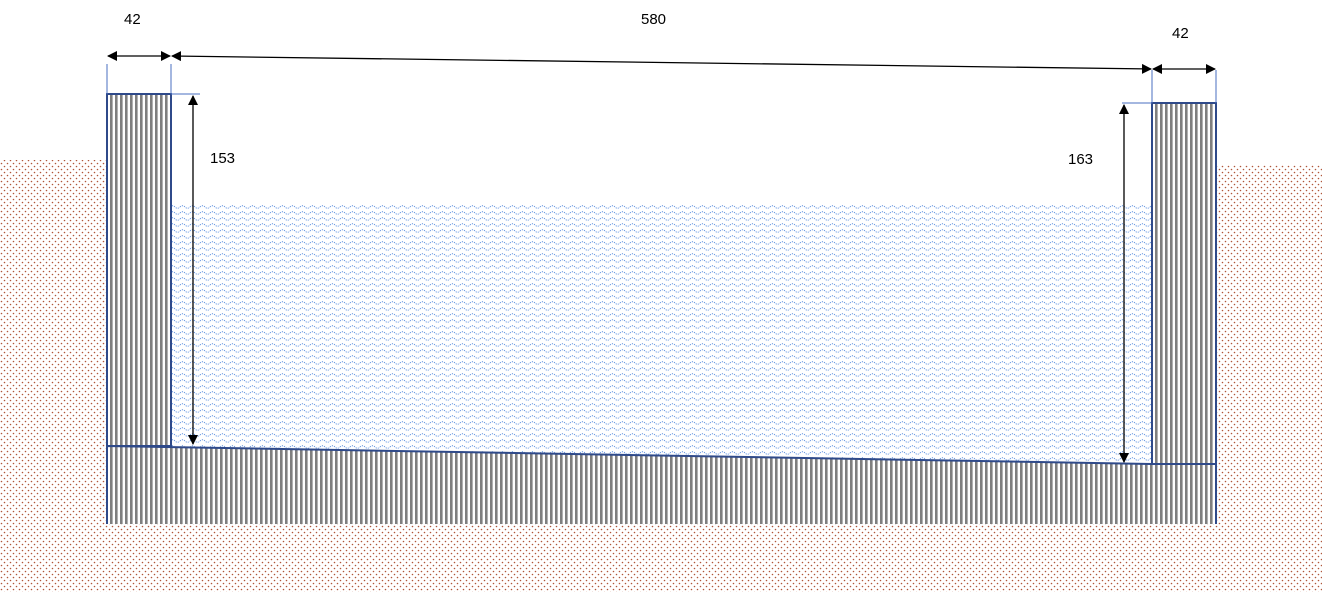 This screenshot has height=592, width=1322. I want to click on left-wall, so click(139, 270).